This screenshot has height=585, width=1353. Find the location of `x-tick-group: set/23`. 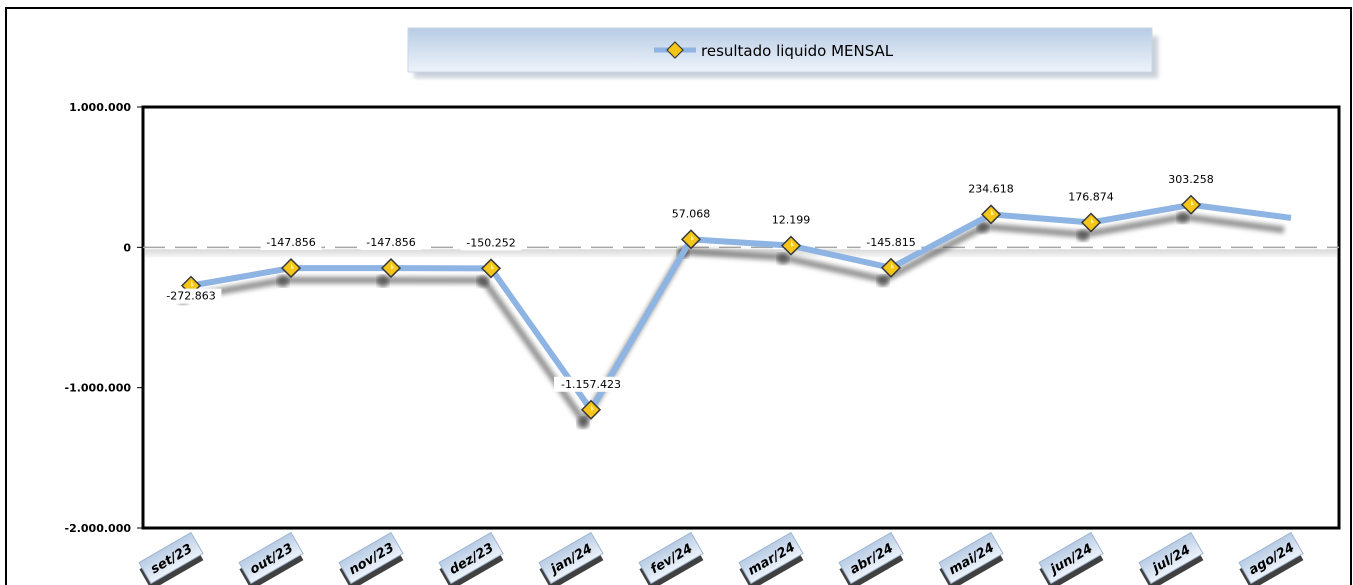

x-tick-group: set/23 is located at coordinates (171, 558).